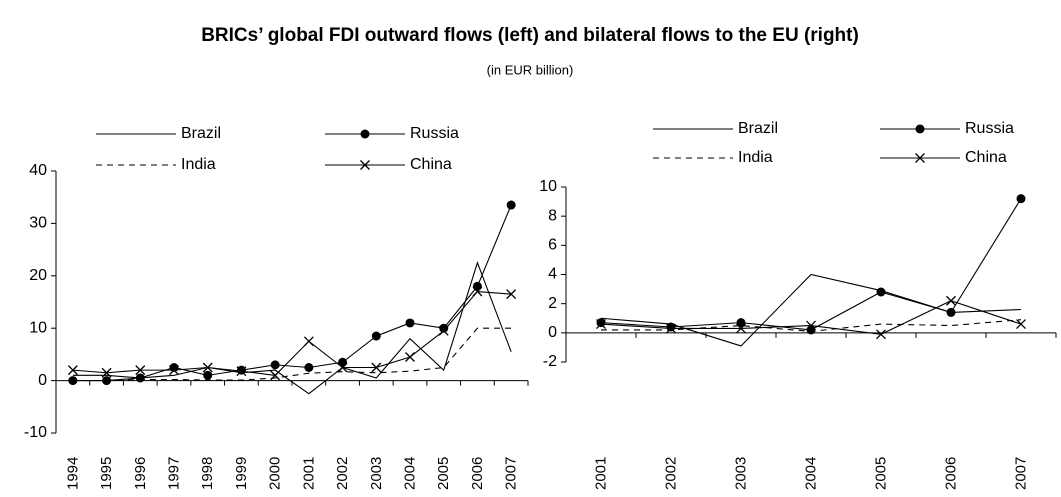 The width and height of the screenshot is (1061, 497). Describe the element at coordinates (207, 473) in the screenshot. I see `x-tick-label: 1998` at that location.